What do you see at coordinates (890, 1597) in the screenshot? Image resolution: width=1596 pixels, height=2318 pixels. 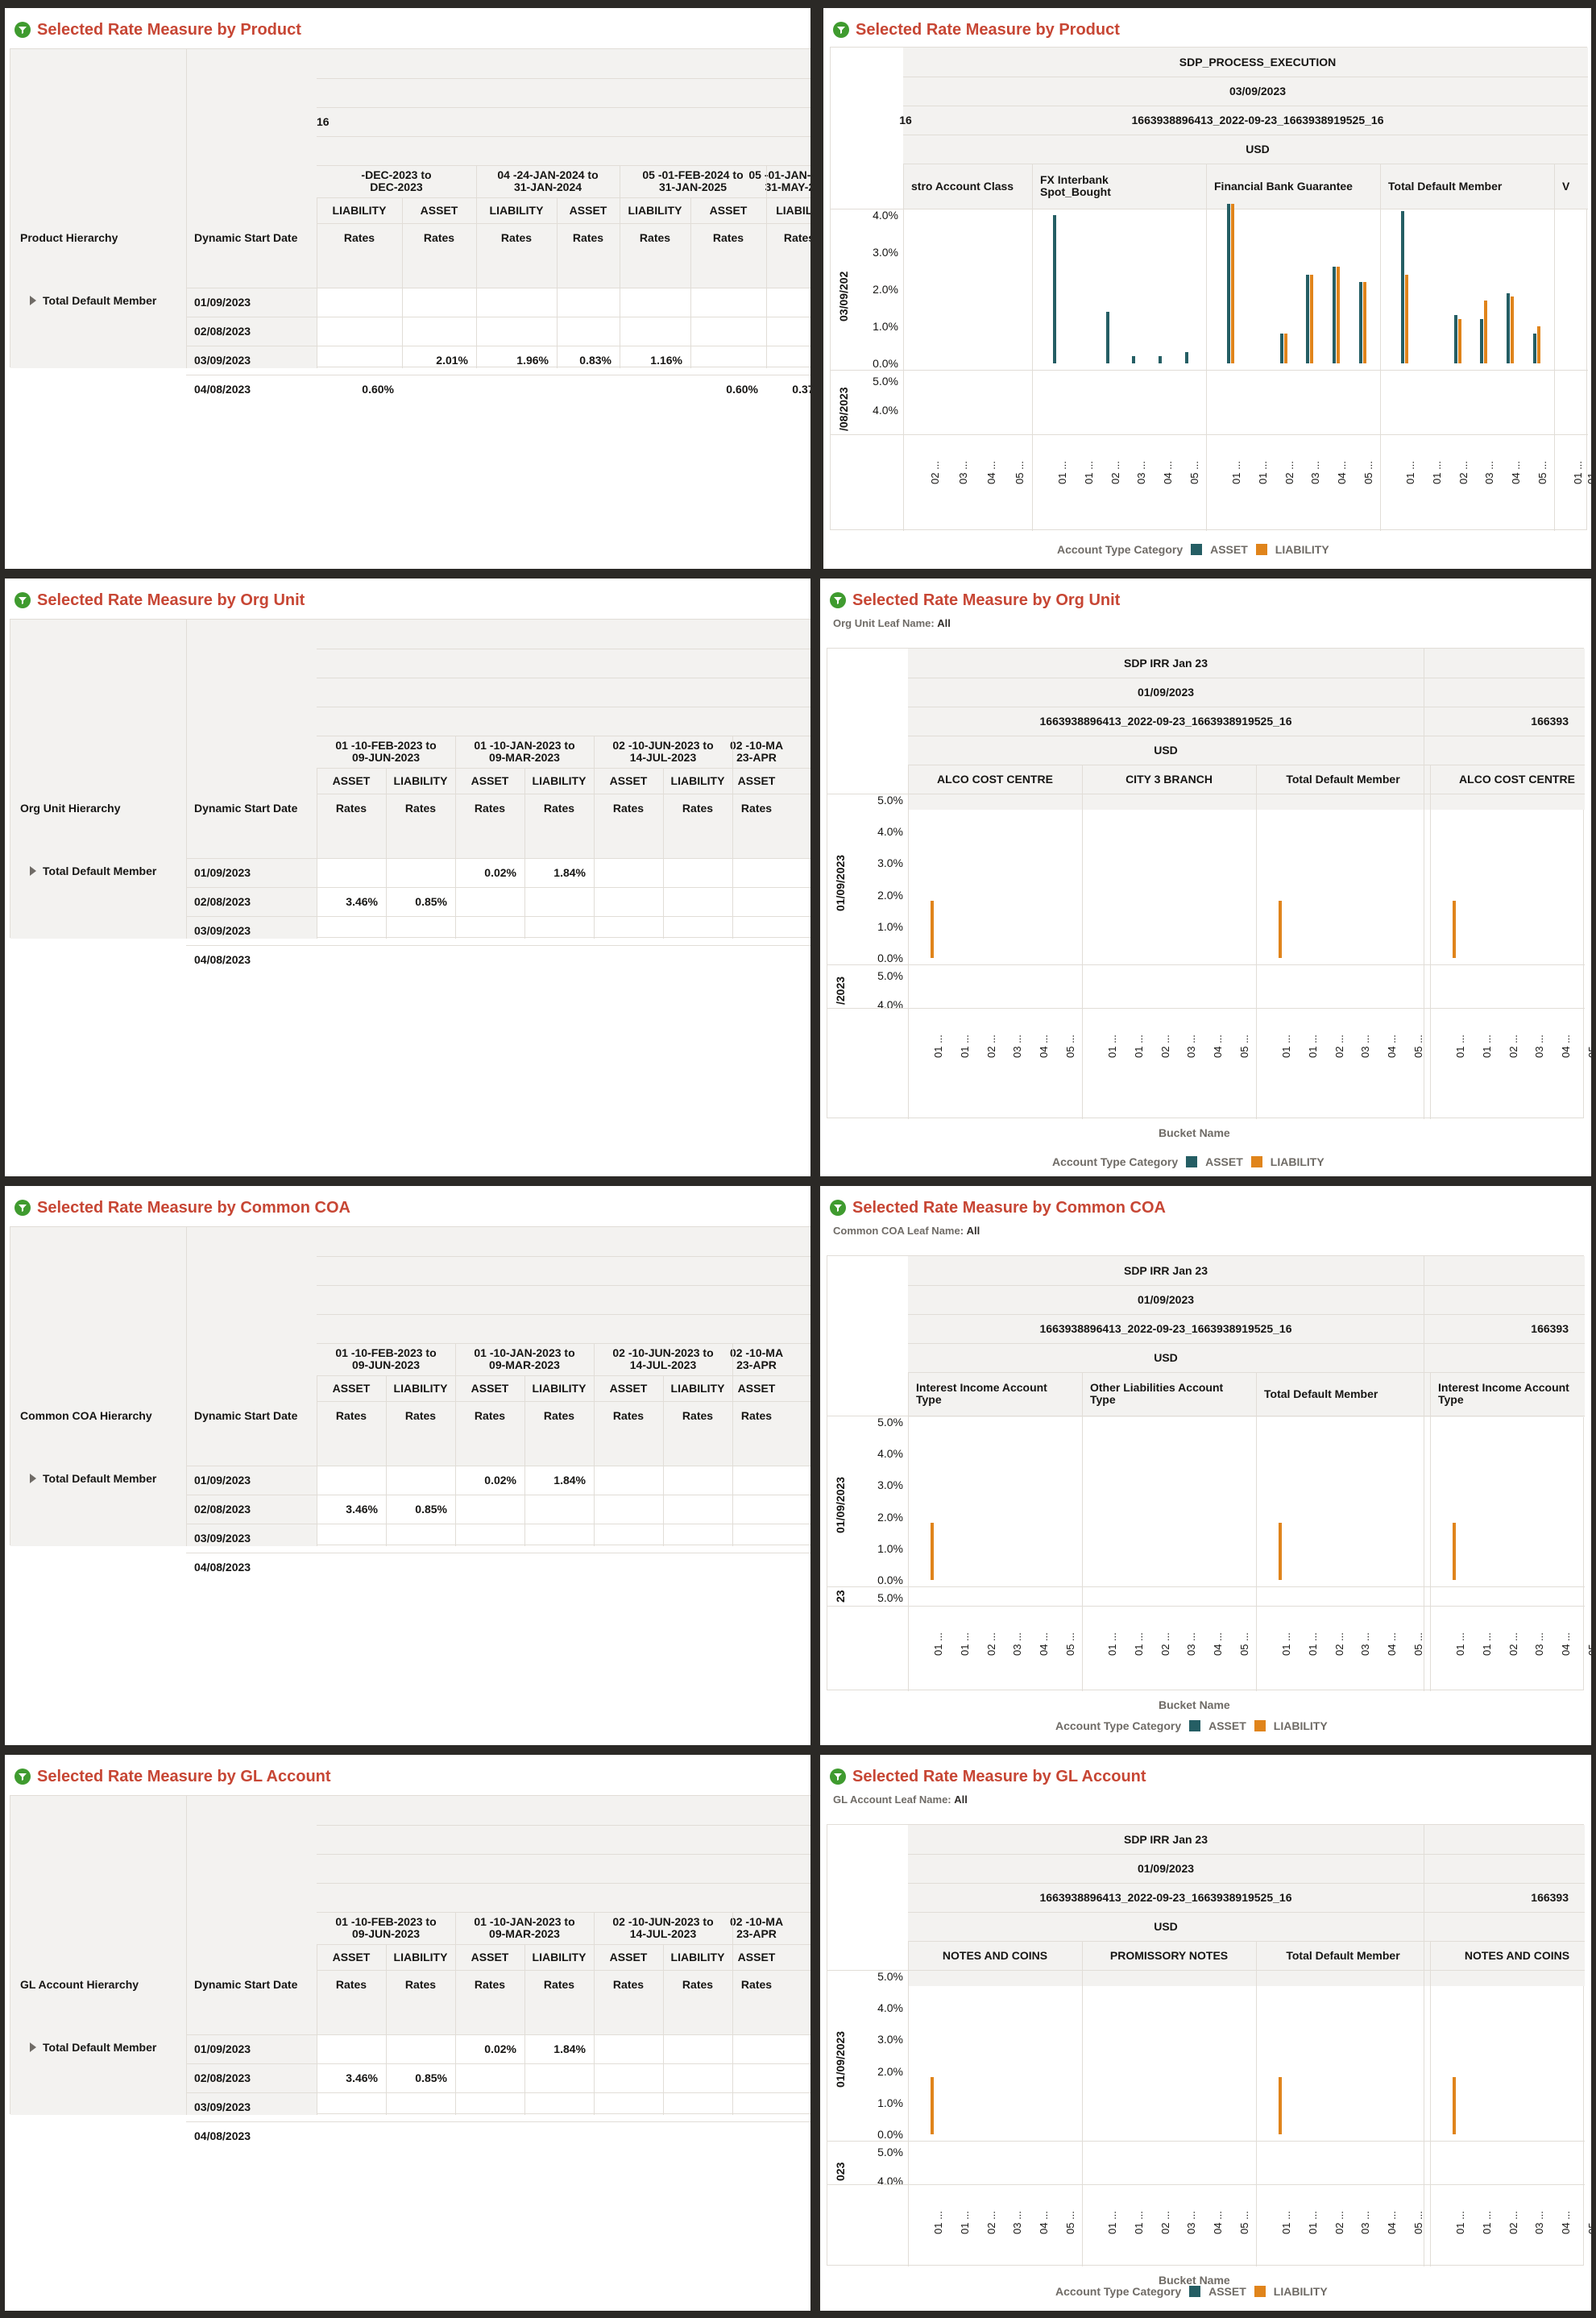 I see `y-axis-tick: 5.0%` at bounding box center [890, 1597].